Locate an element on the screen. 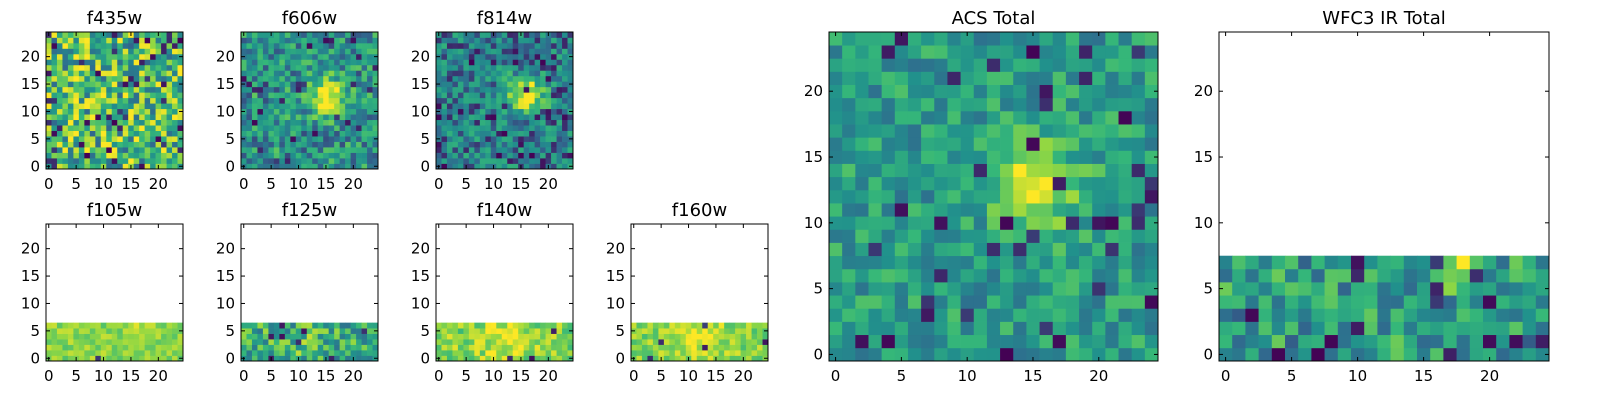 The height and width of the screenshot is (404, 1600). axes-frame is located at coordinates (114, 292).